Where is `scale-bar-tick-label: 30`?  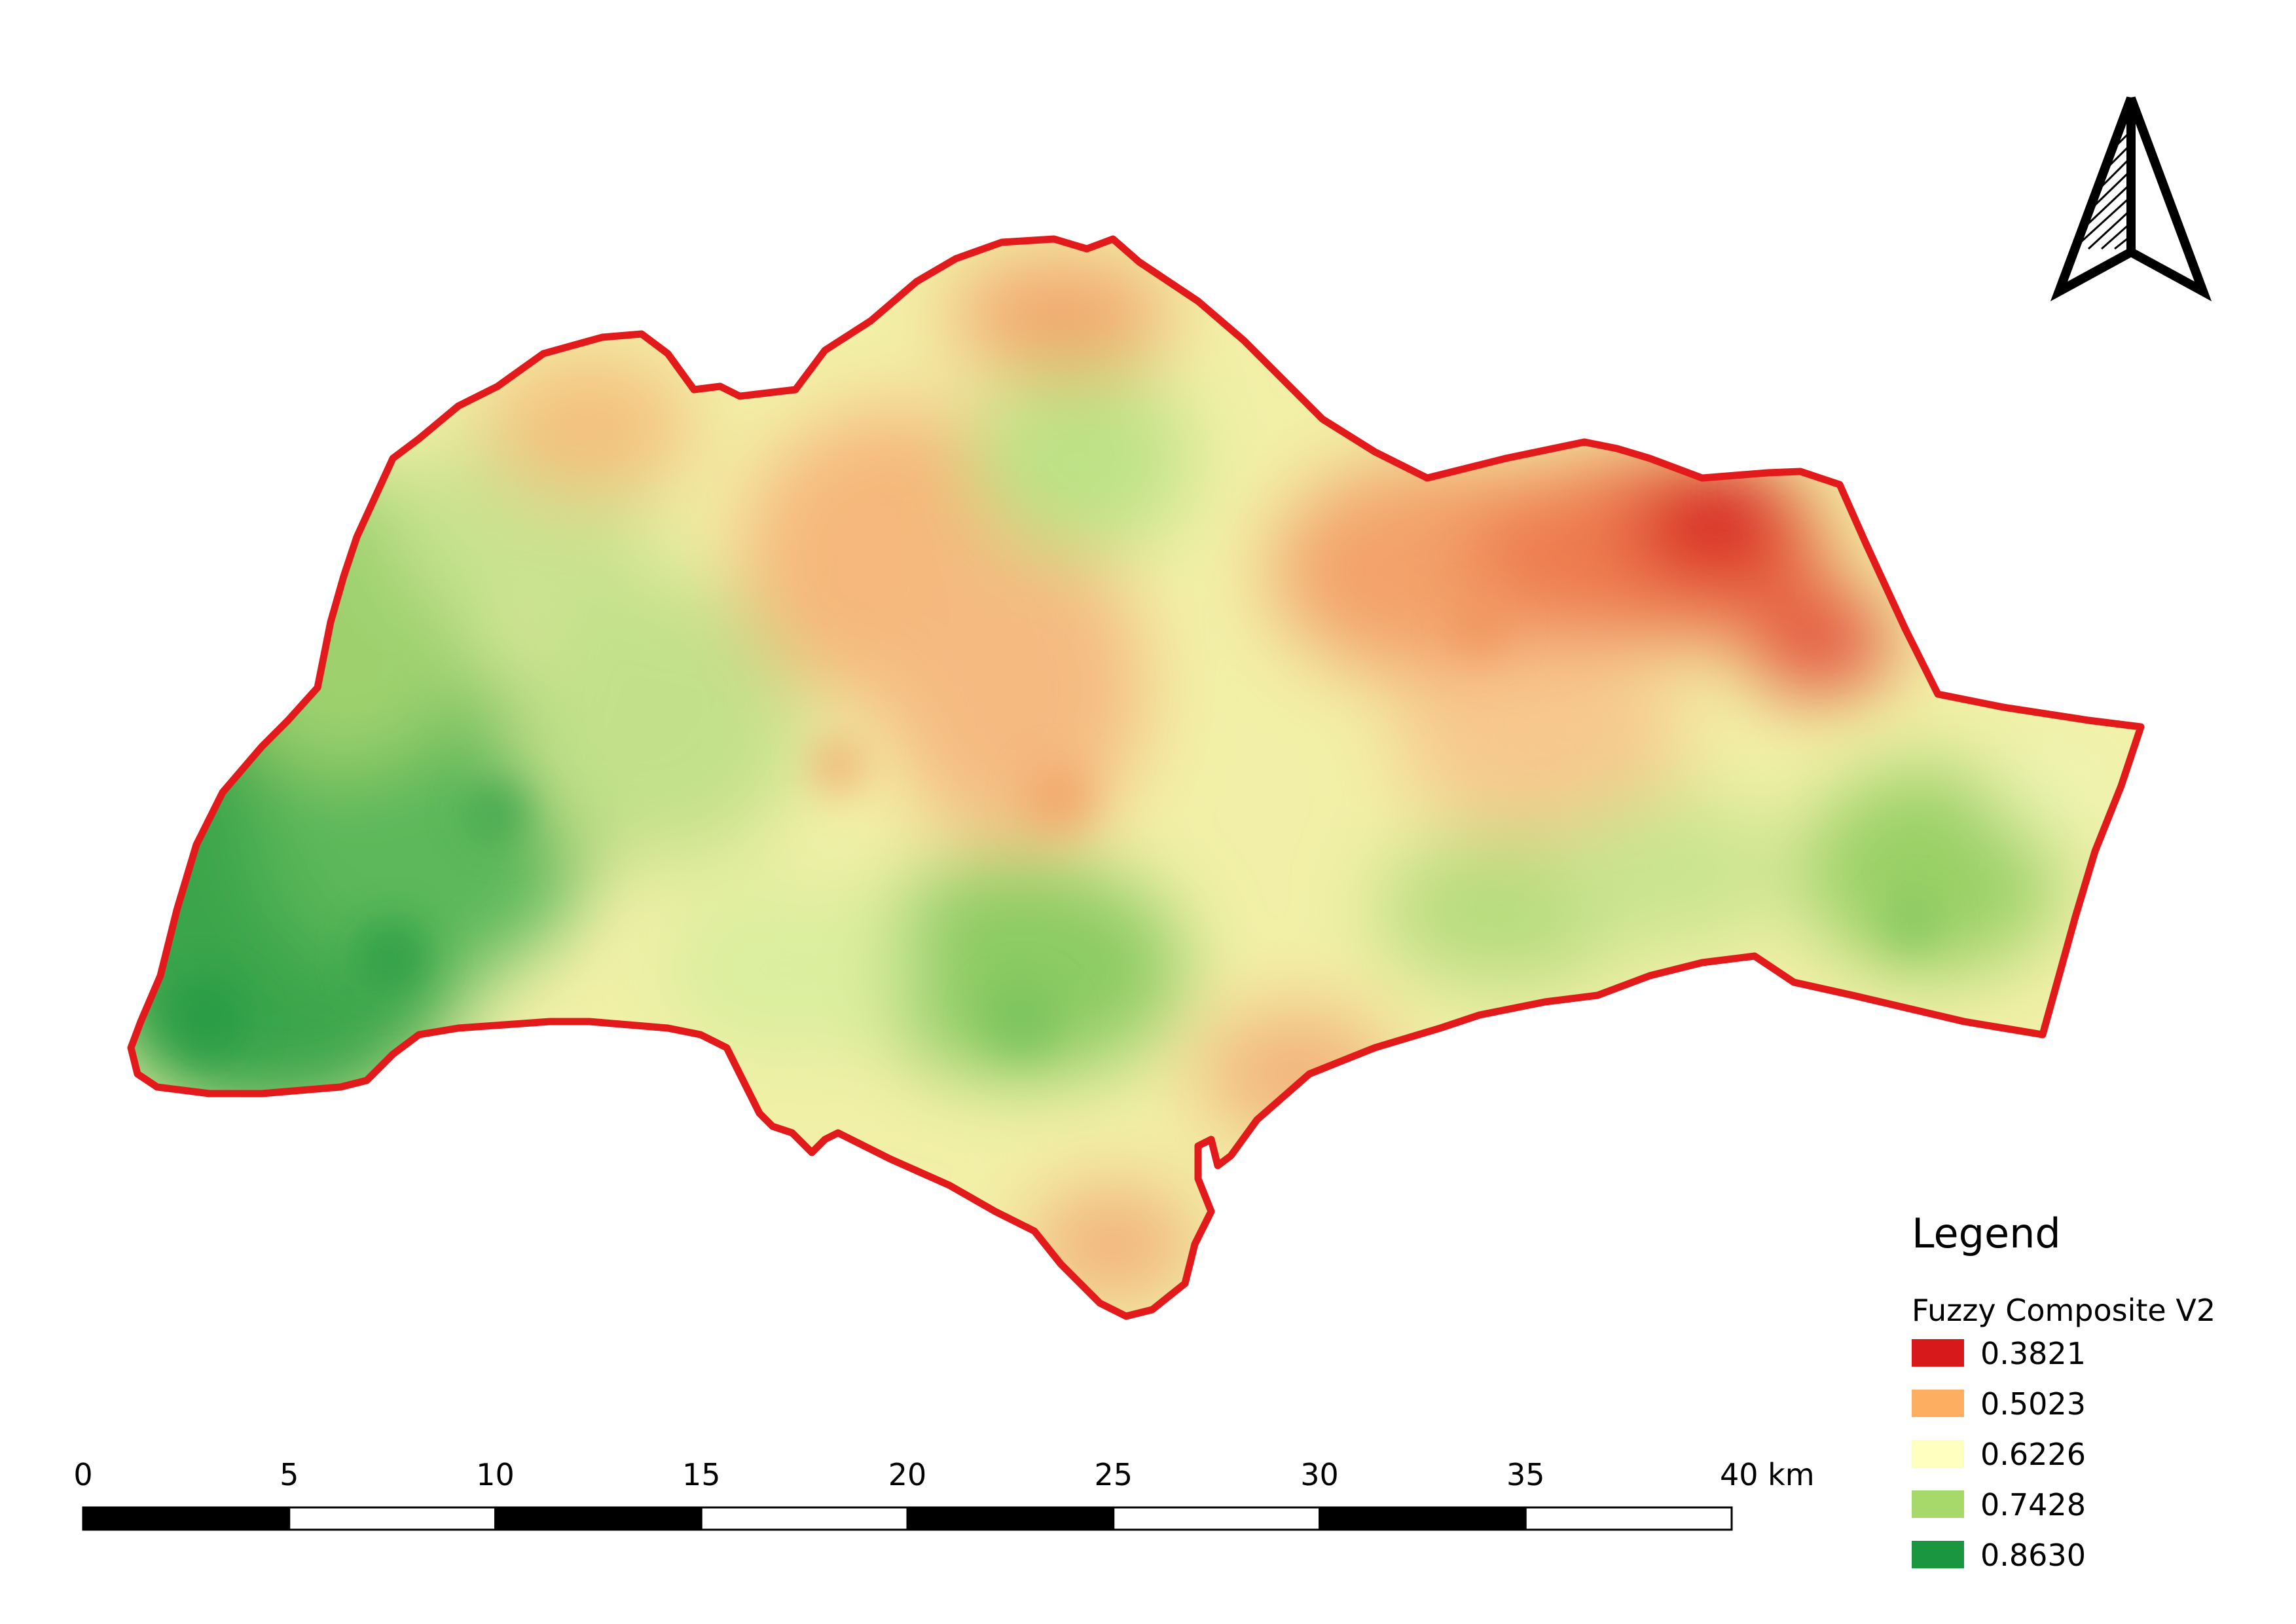
scale-bar-tick-label: 30 is located at coordinates (1319, 1474).